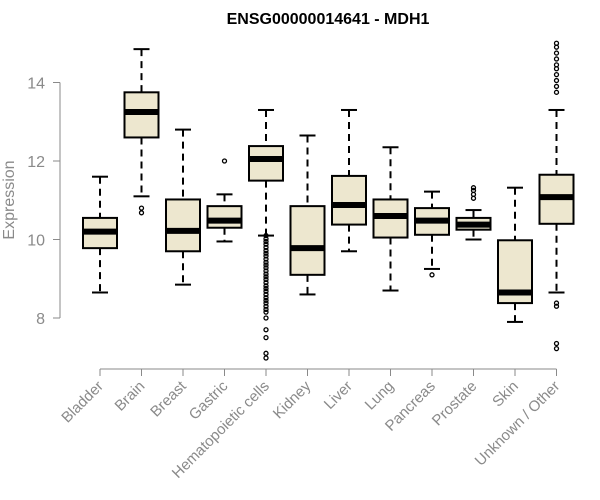 The height and width of the screenshot is (500, 600). What do you see at coordinates (36, 162) in the screenshot?
I see `y-tick-label: 12` at bounding box center [36, 162].